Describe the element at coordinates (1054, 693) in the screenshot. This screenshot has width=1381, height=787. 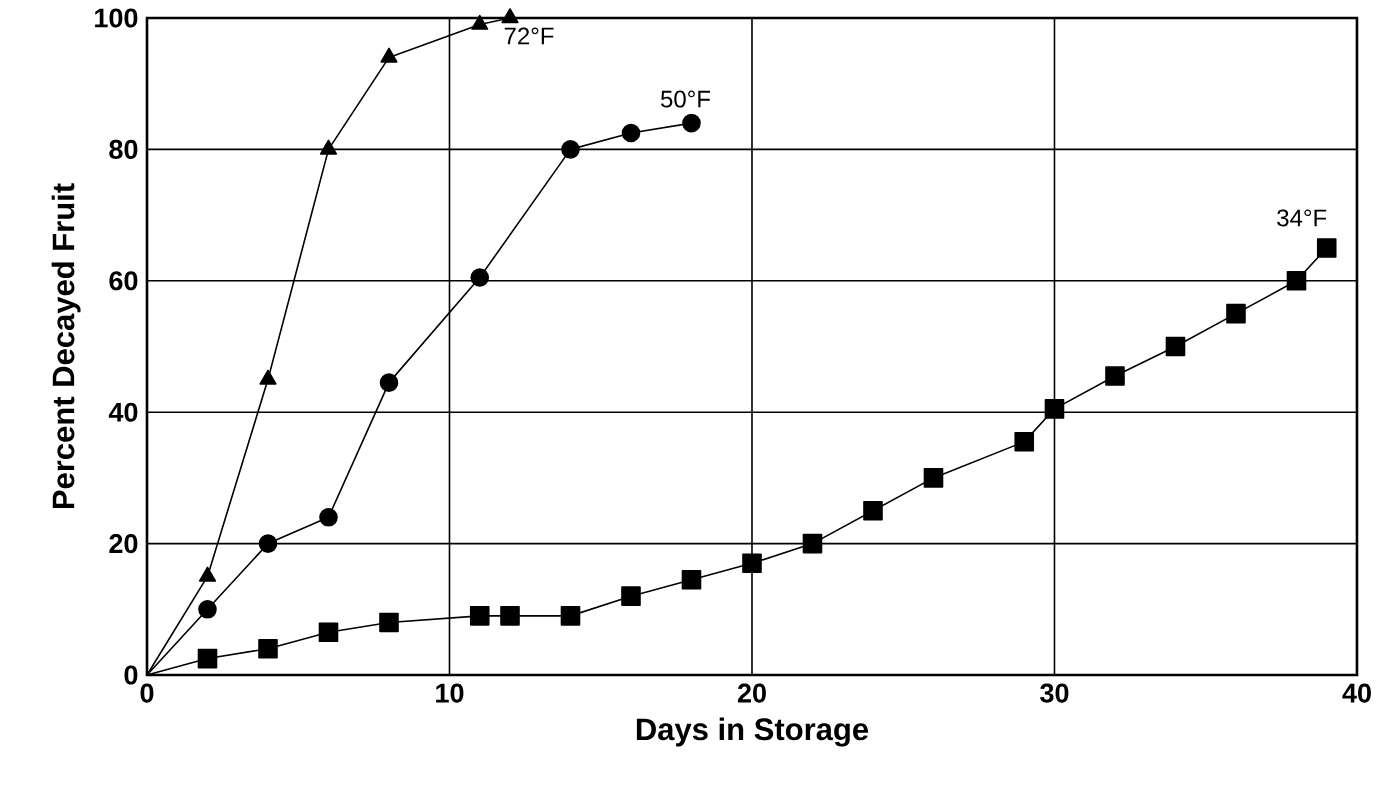
I see `x-tick-label: 30` at that location.